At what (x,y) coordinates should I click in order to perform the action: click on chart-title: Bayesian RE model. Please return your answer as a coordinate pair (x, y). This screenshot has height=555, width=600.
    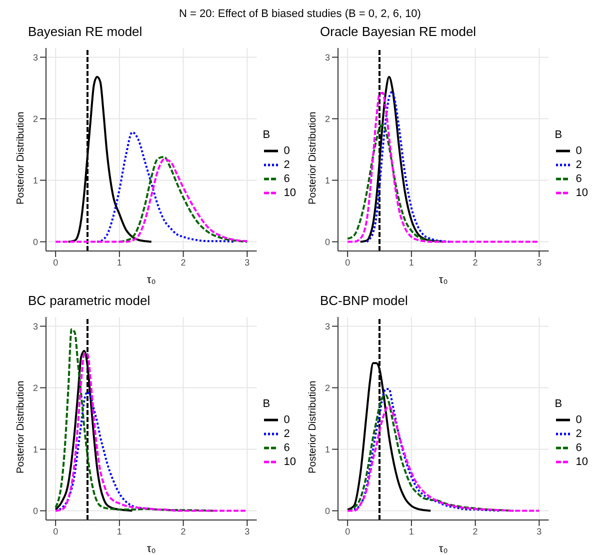
    Looking at the image, I should click on (85, 32).